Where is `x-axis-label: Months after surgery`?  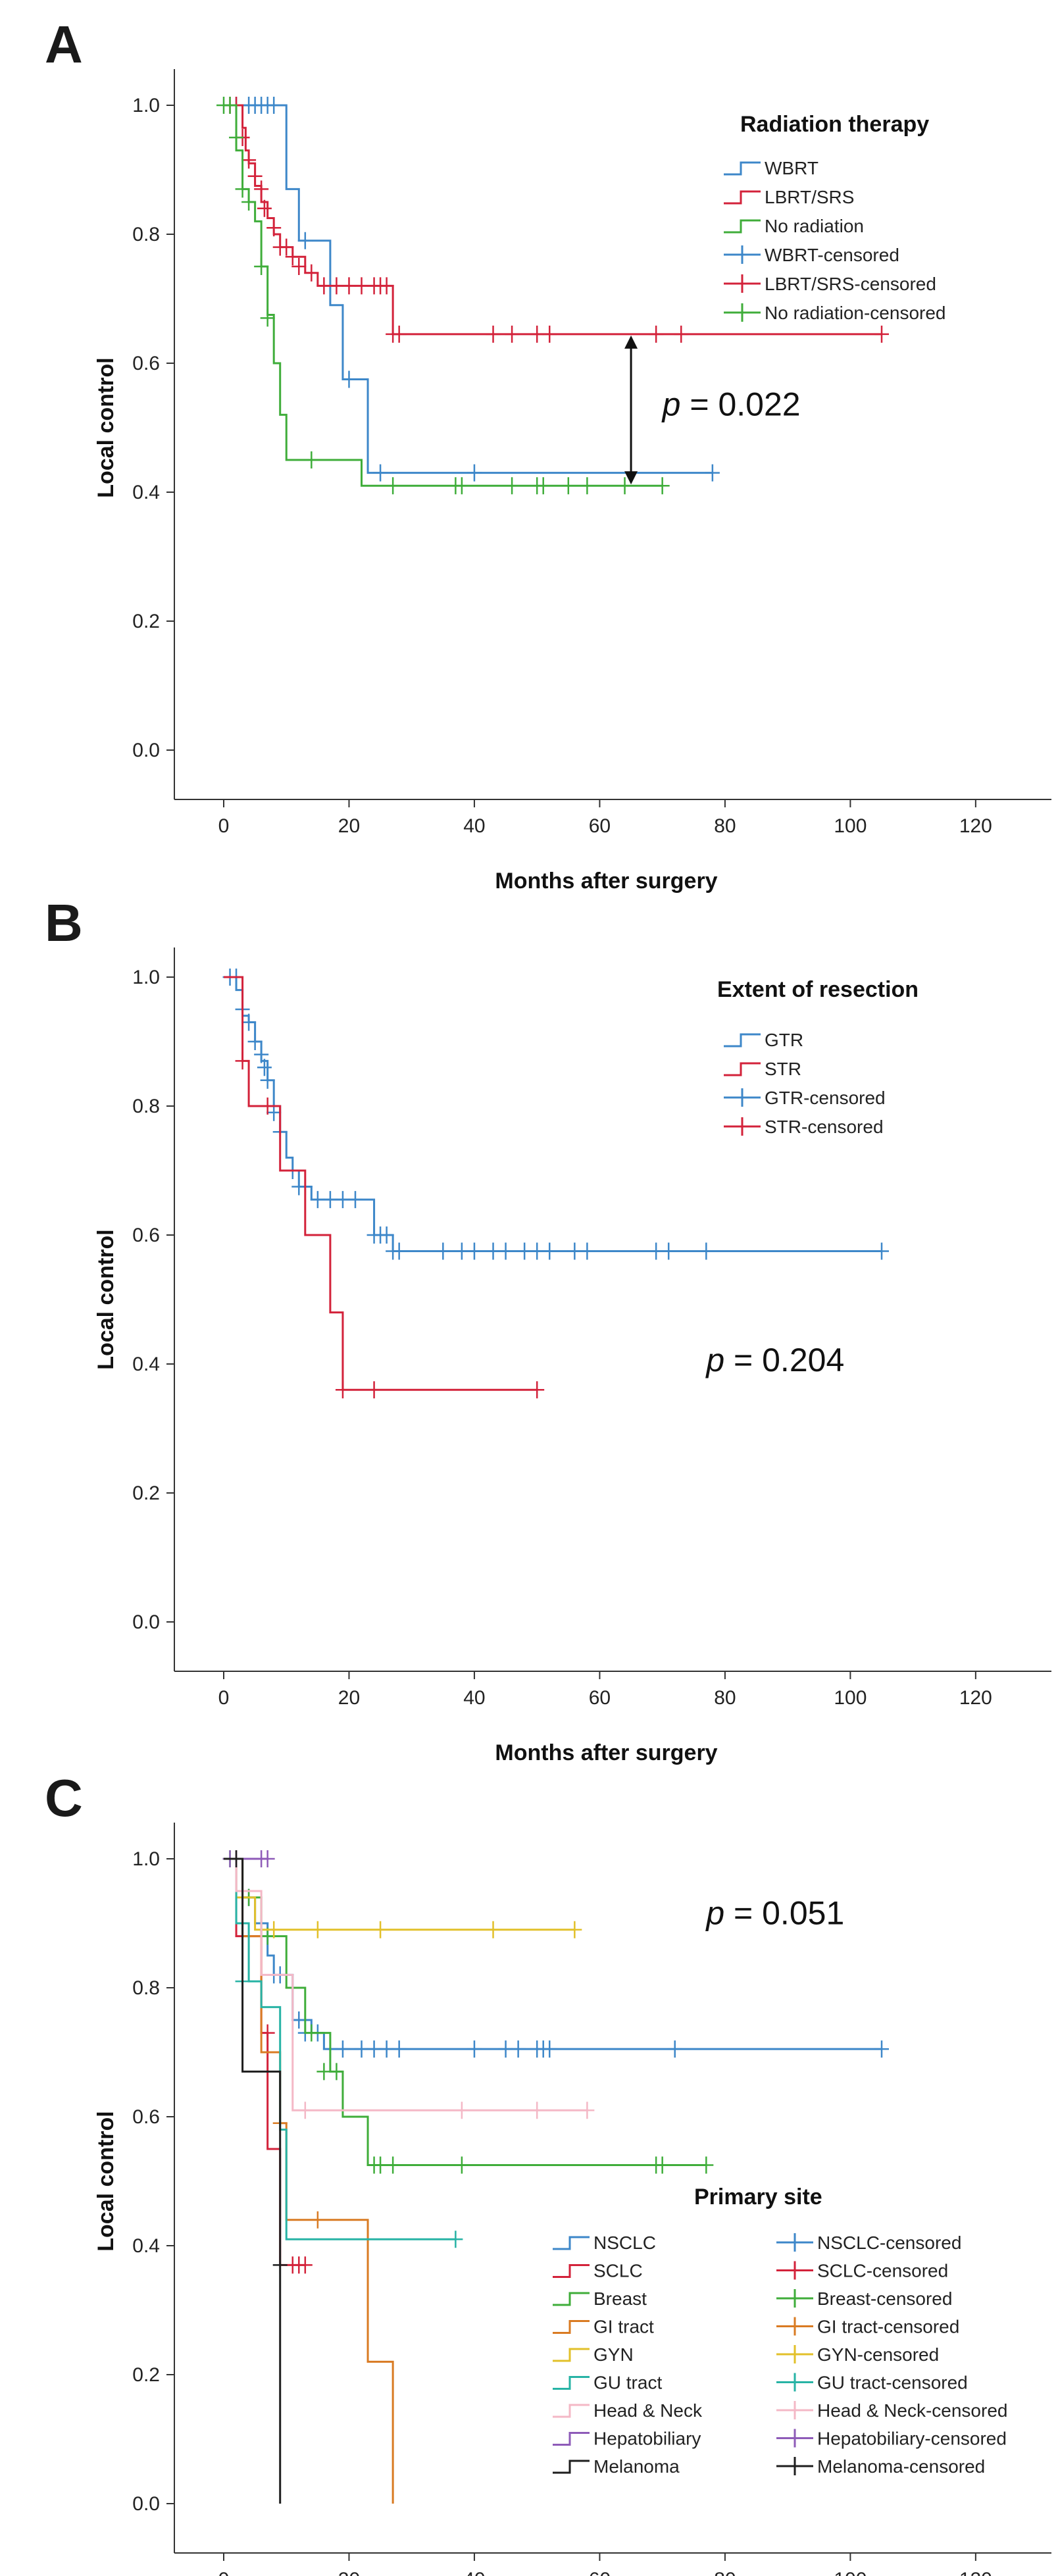 x-axis-label: Months after surgery is located at coordinates (606, 1752).